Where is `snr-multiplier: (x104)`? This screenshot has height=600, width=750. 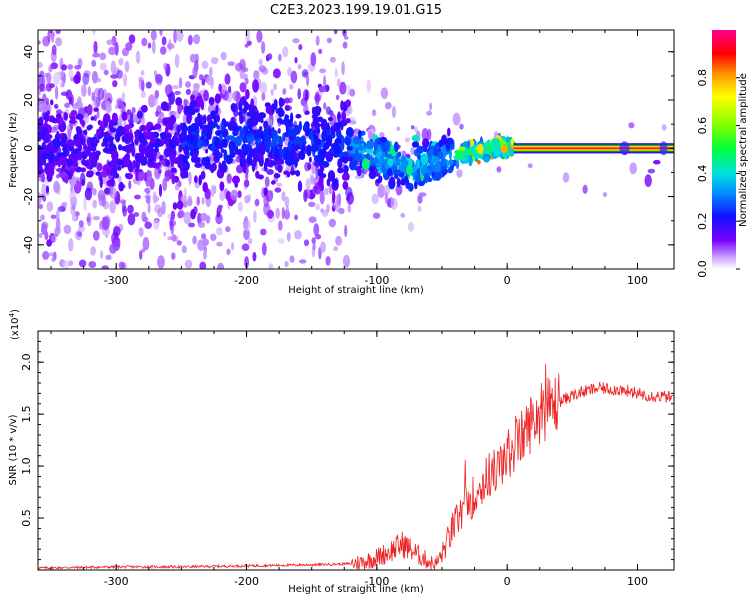
snr-multiplier: (x104) is located at coordinates (14, 324).